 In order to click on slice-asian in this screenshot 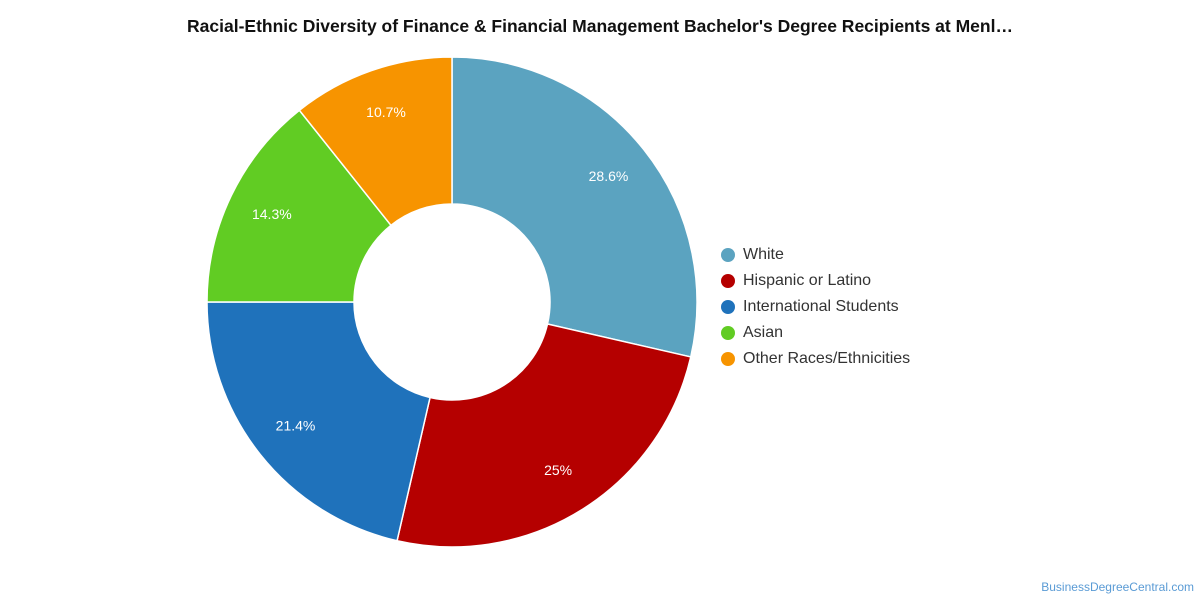, I will do `click(299, 206)`.